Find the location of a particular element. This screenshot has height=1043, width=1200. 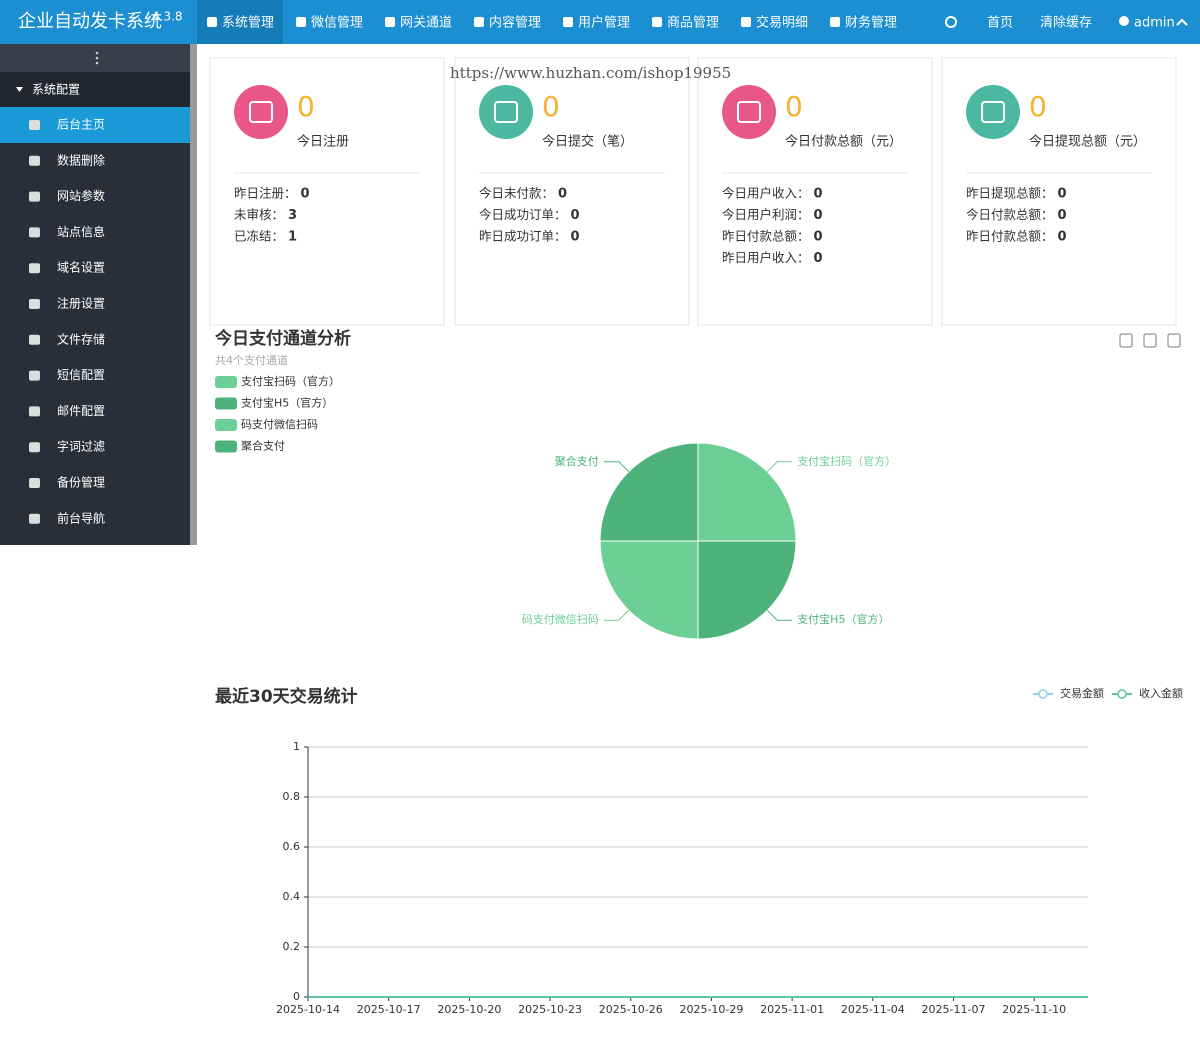

legend-label: 码支付微信扫码 is located at coordinates (279, 424).